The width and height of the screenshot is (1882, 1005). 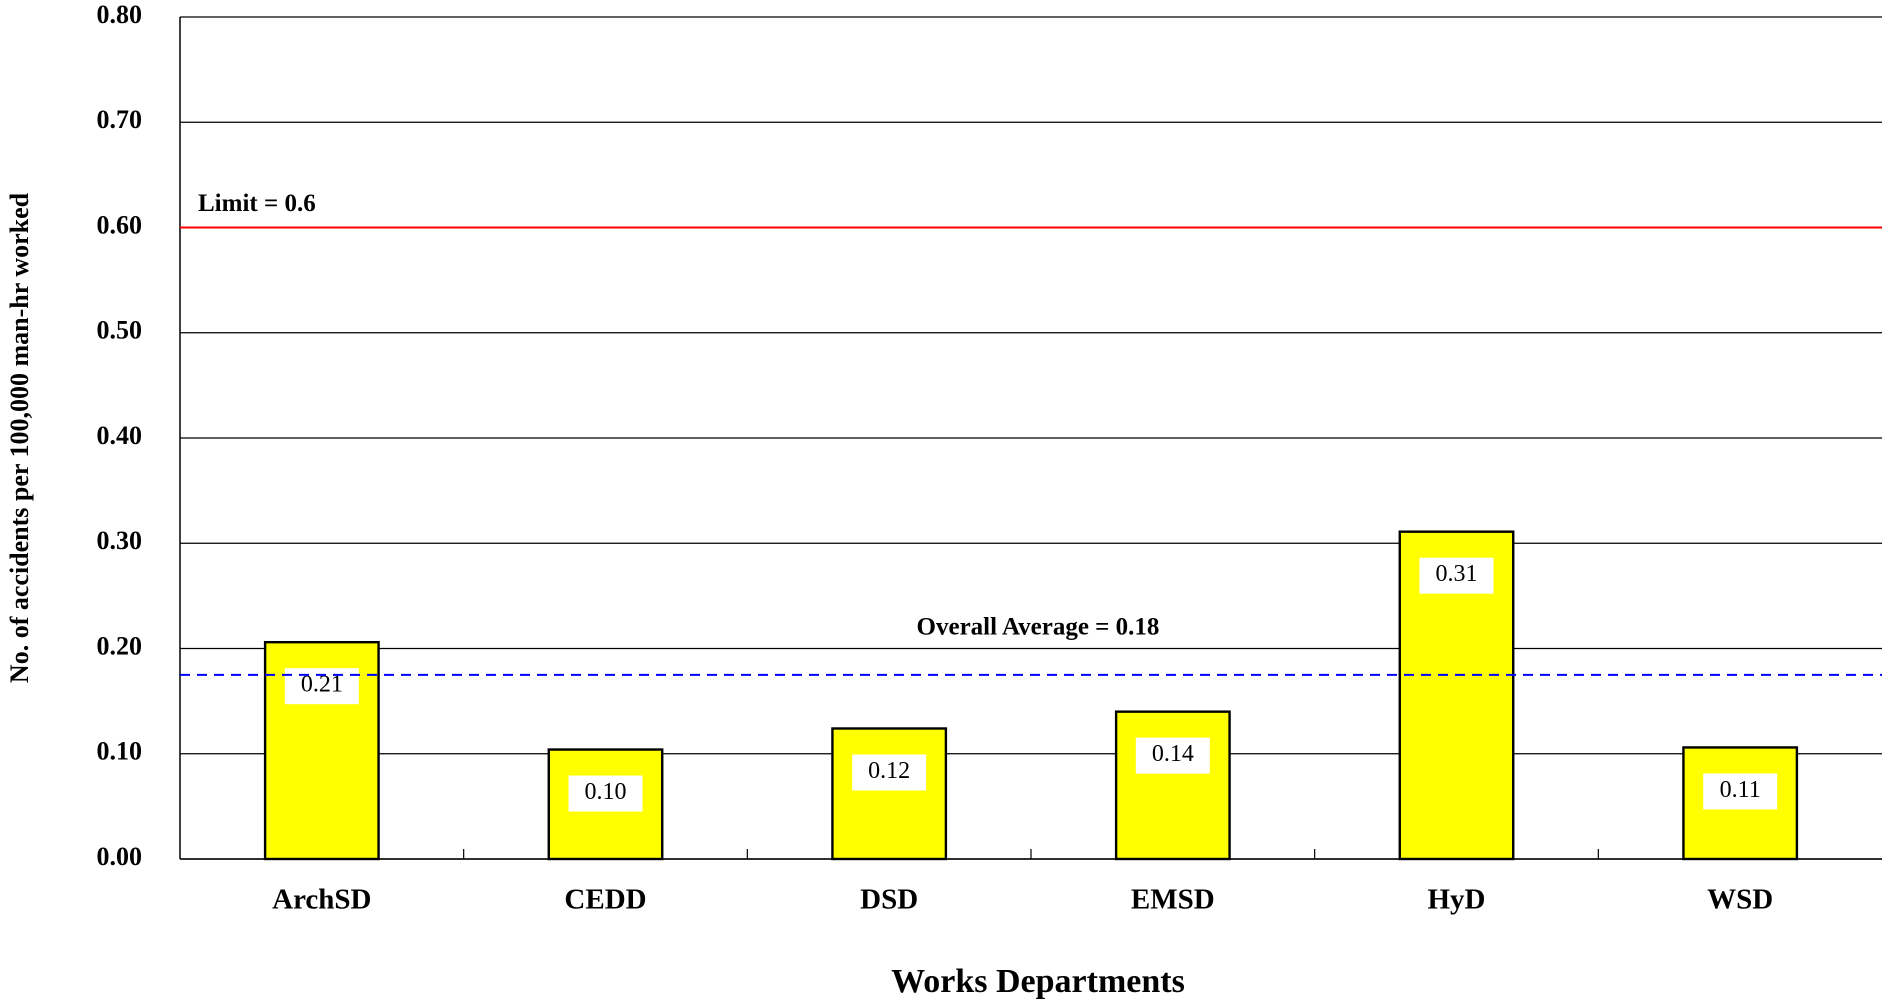 I want to click on y-tick-label: 0.20, so click(x=120, y=645).